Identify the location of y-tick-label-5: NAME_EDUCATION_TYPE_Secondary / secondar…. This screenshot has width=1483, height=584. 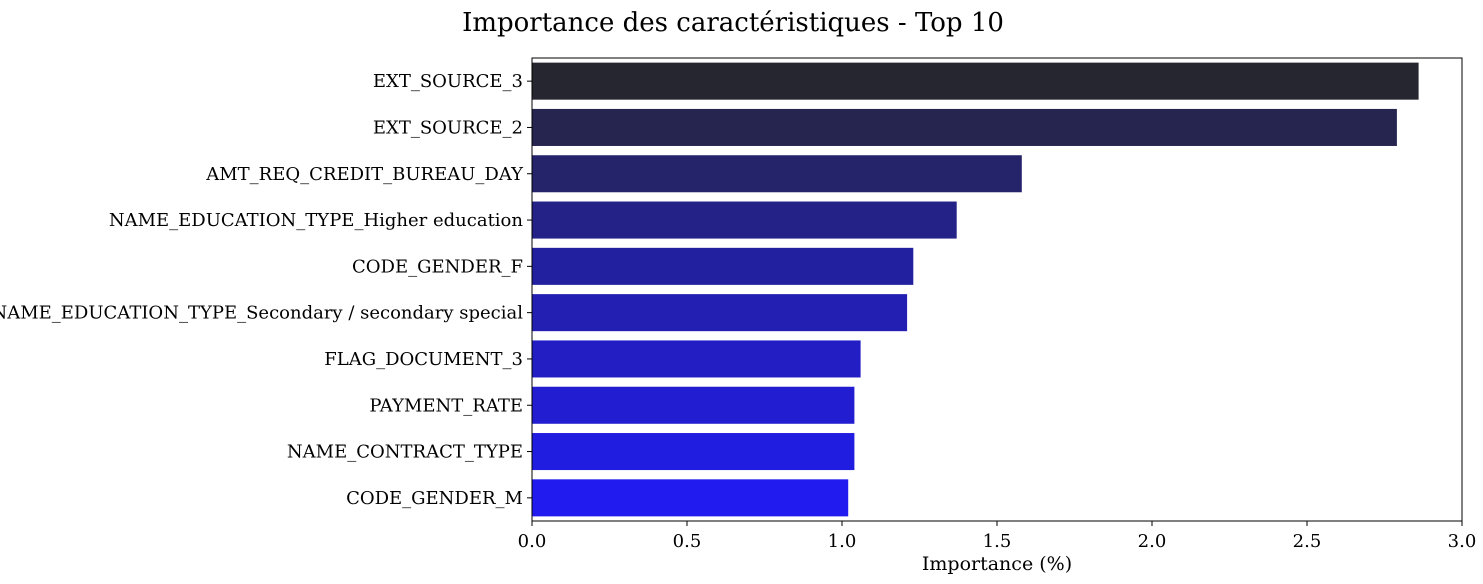
(261, 313).